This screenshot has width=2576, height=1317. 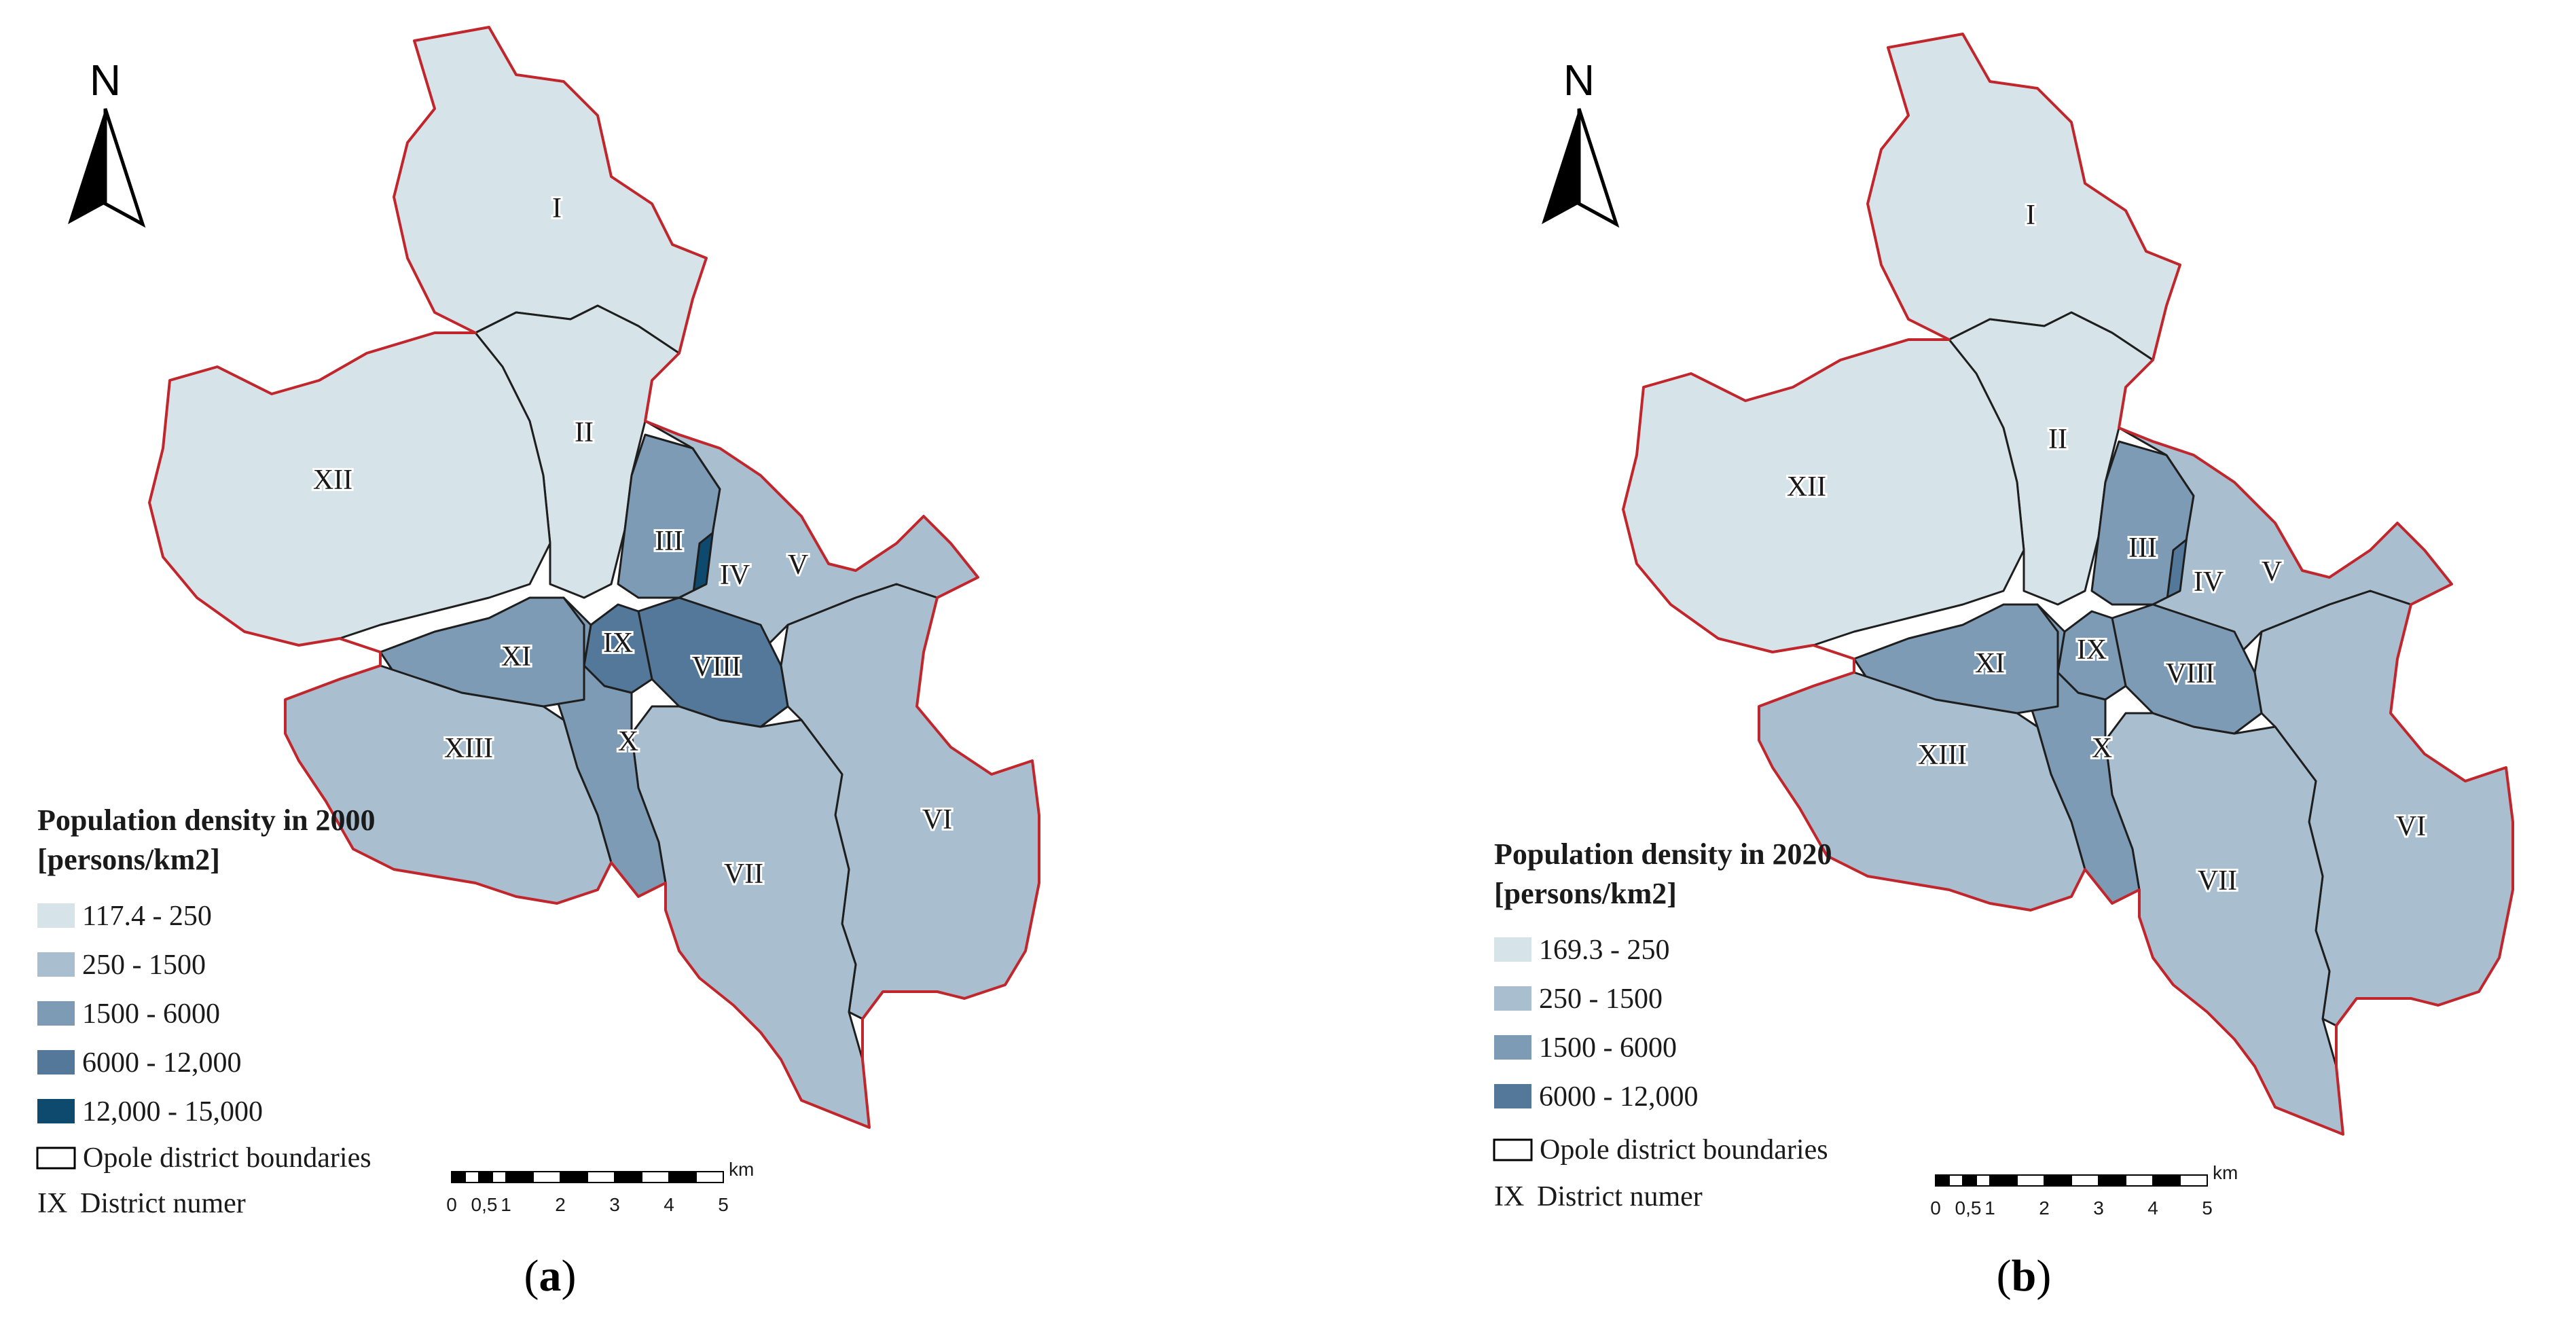 What do you see at coordinates (147, 916) in the screenshot?
I see `legend-class-label: 117.4 - 250` at bounding box center [147, 916].